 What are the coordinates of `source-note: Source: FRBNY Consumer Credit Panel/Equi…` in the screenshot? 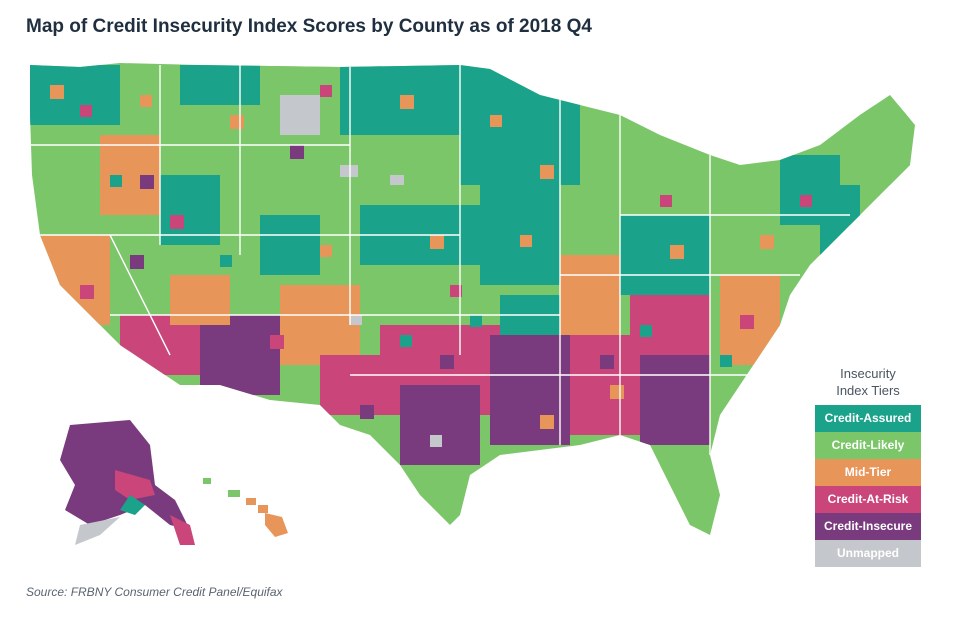 It's located at (154, 592).